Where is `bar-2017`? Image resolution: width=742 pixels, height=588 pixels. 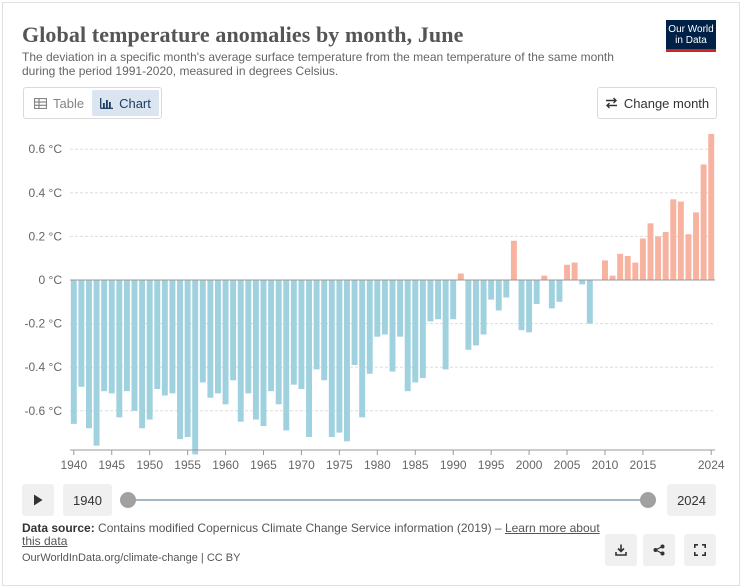 bar-2017 is located at coordinates (658, 258).